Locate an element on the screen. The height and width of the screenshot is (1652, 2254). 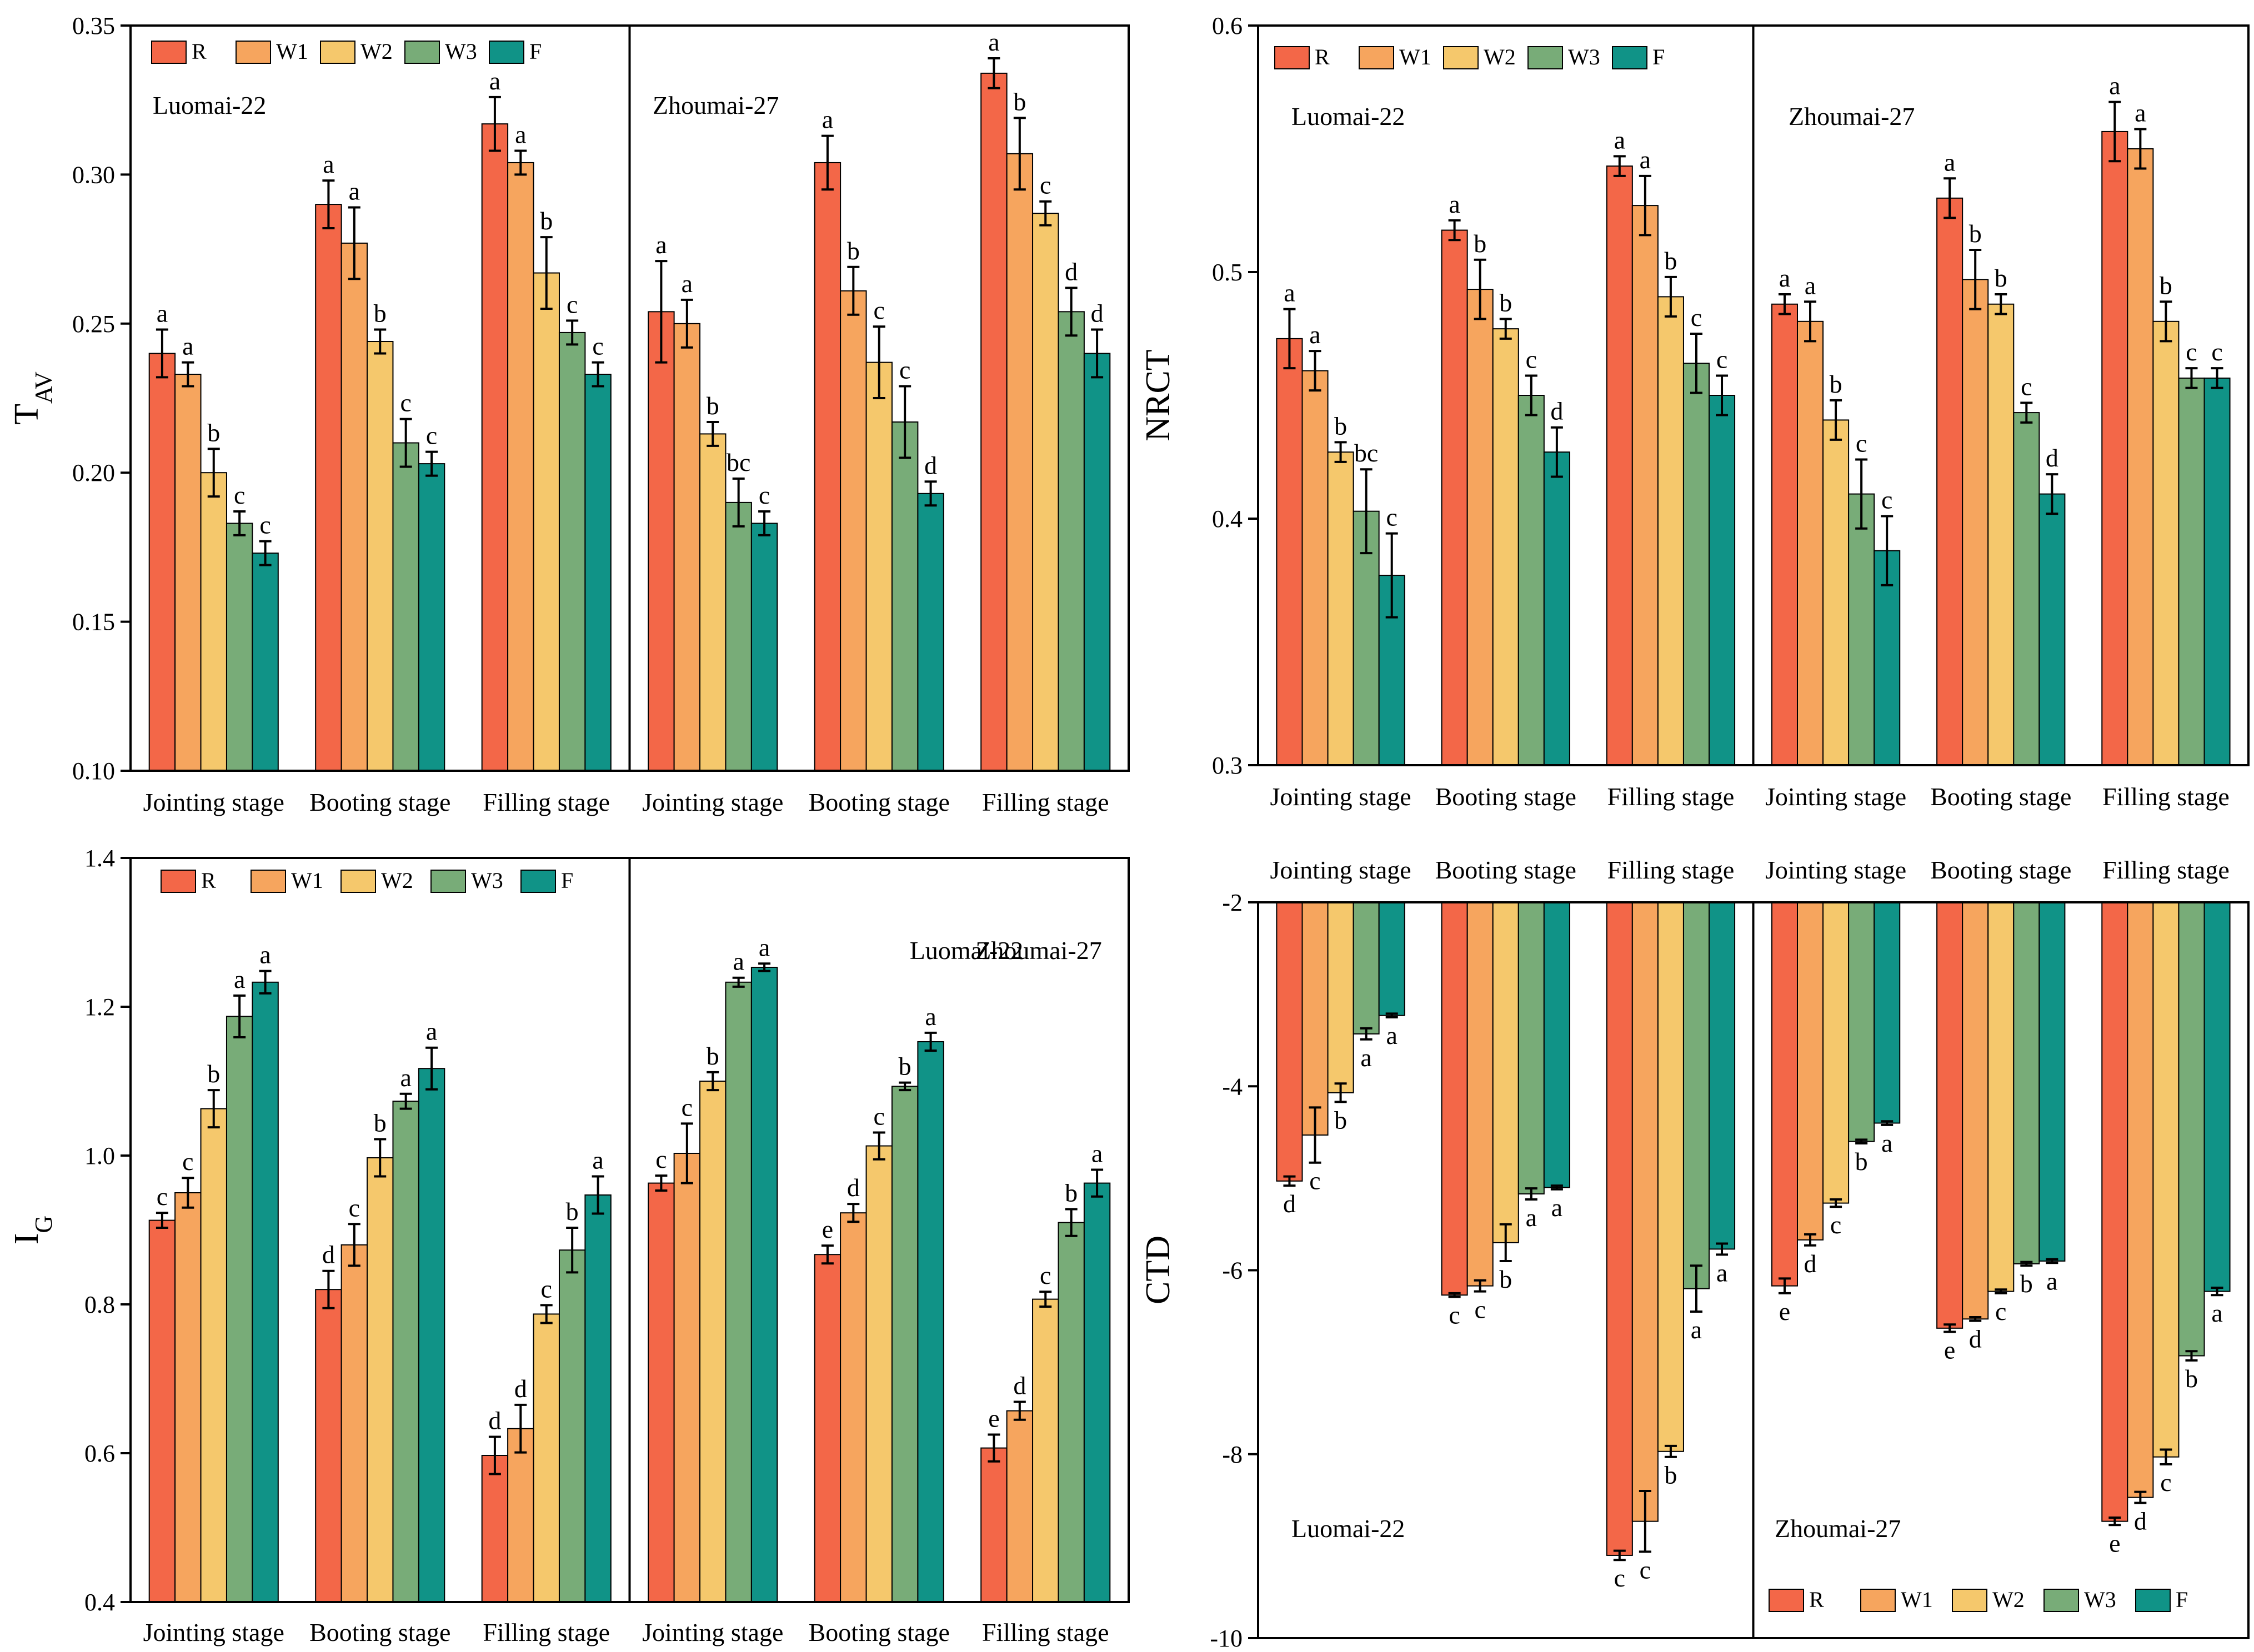
y-tick-label: 1.4 is located at coordinates (100, 859).